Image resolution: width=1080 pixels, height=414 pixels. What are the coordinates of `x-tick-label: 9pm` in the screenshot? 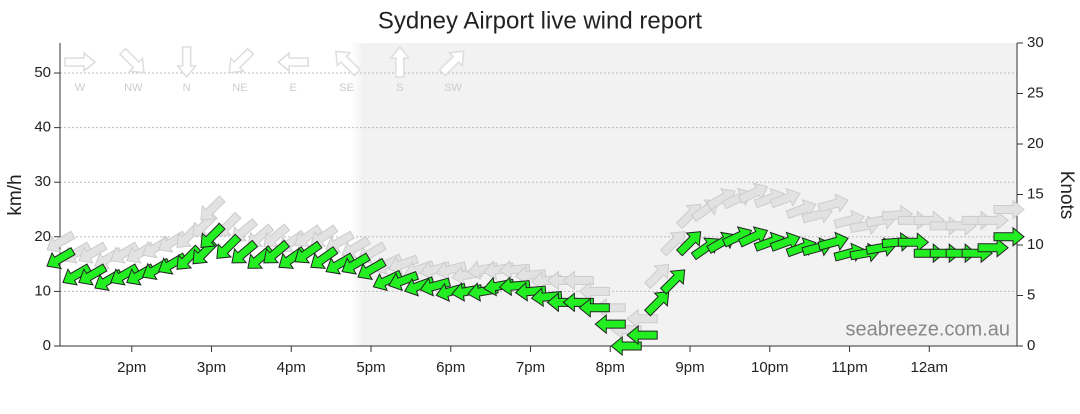 It's located at (689, 367).